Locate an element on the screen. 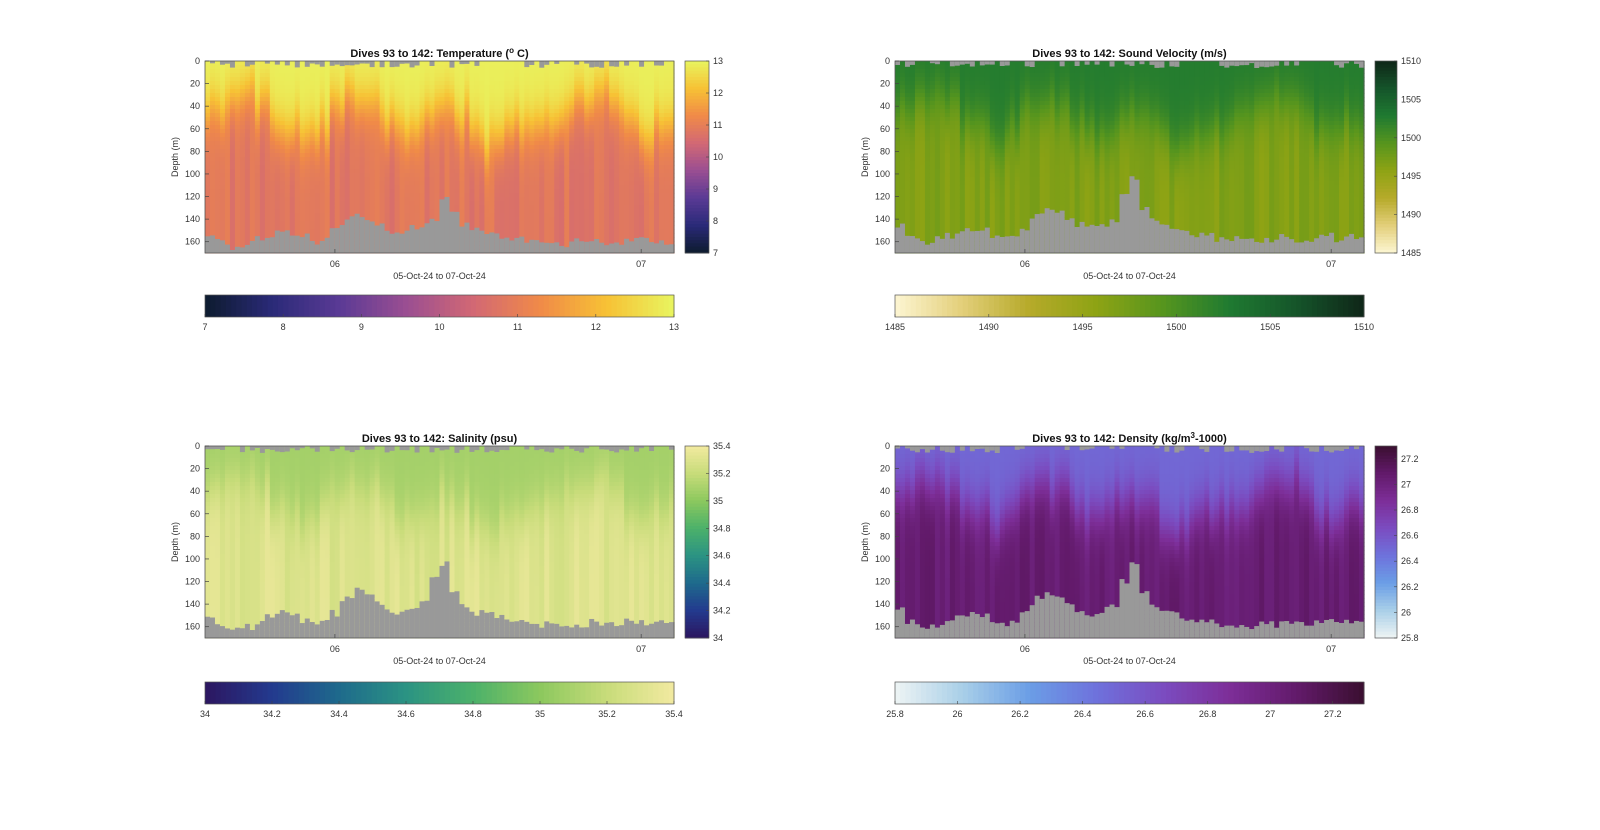 This screenshot has width=1600, height=830. seabed-mask is located at coordinates (607, 249).